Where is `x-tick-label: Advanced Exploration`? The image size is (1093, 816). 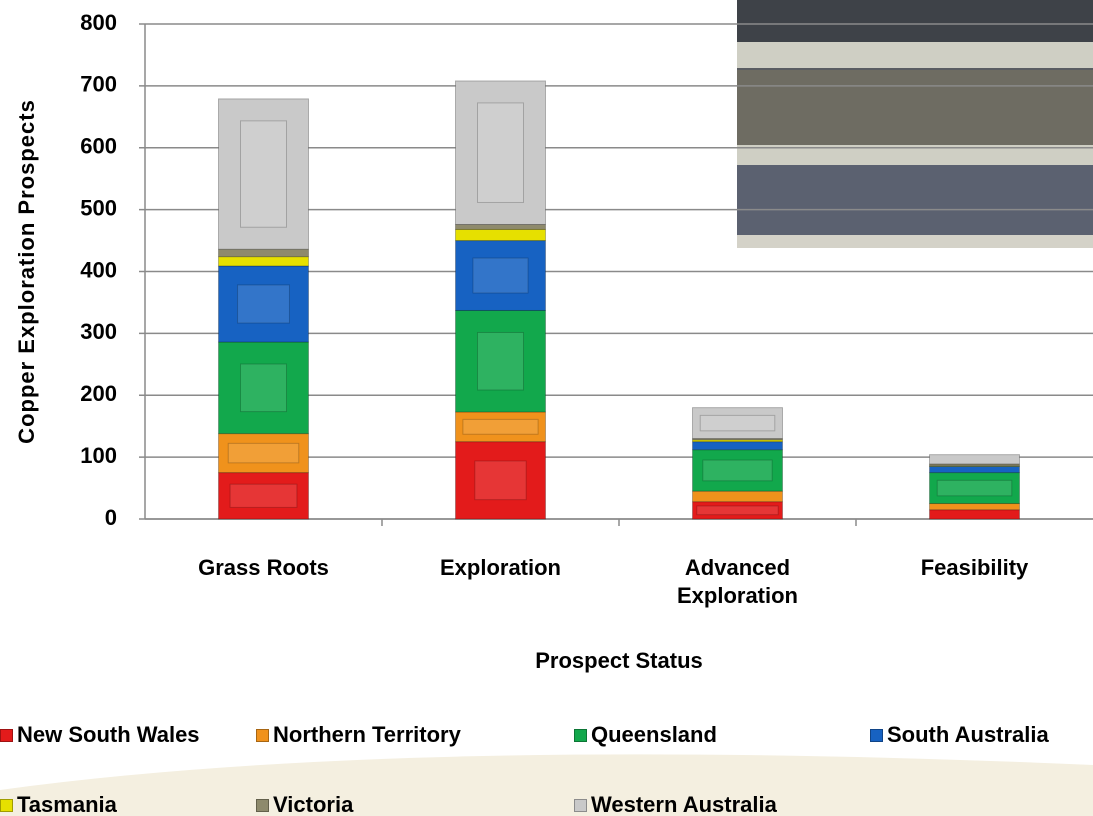
x-tick-label: Advanced Exploration is located at coordinates (737, 581).